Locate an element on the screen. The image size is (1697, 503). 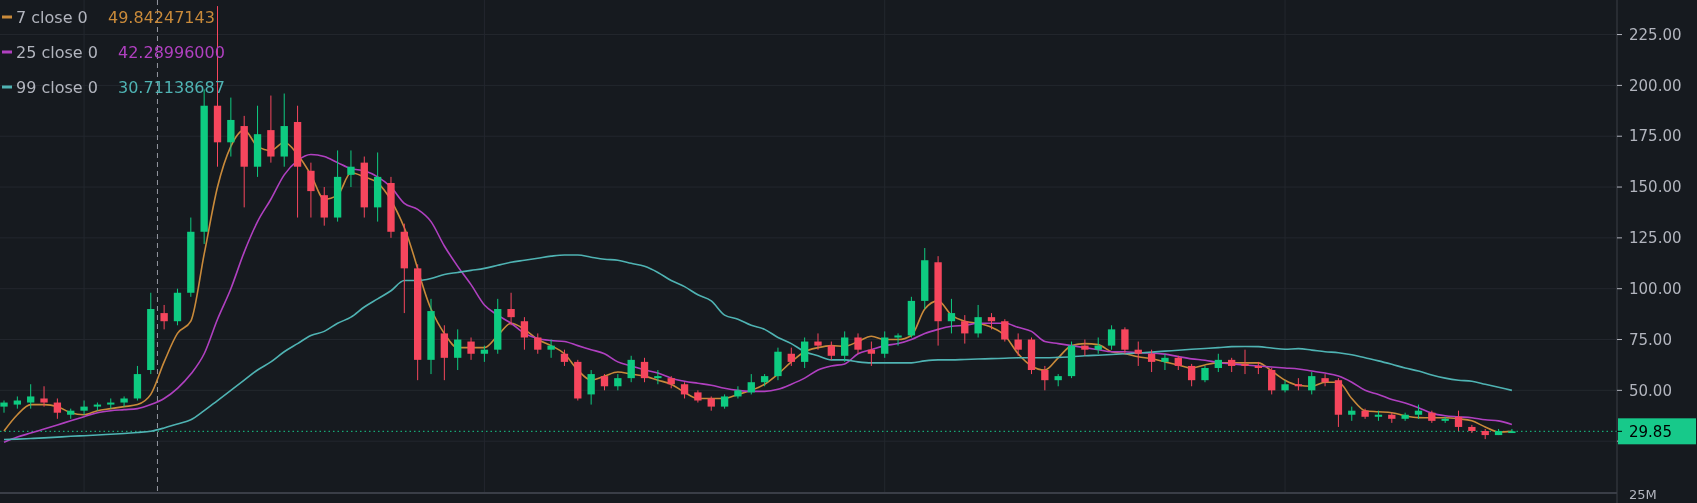
y-tick-label: 175.00 is located at coordinates (1655, 136).